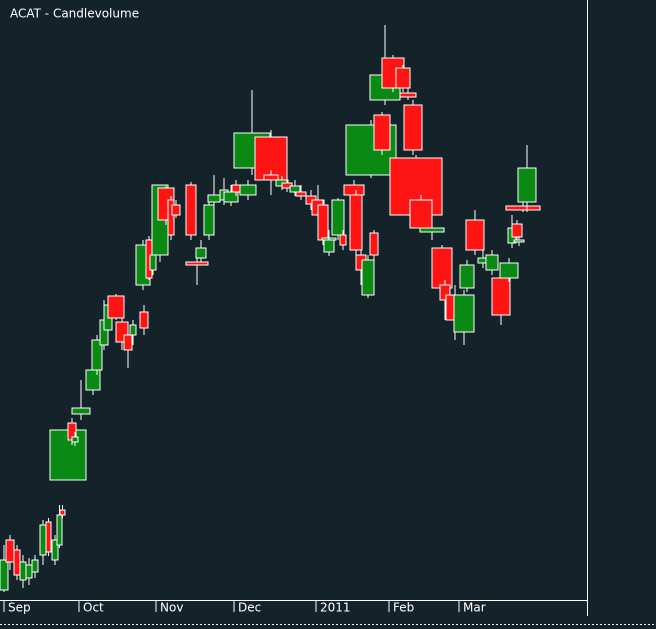  I want to click on x-tick-label: Oct, so click(93, 608).